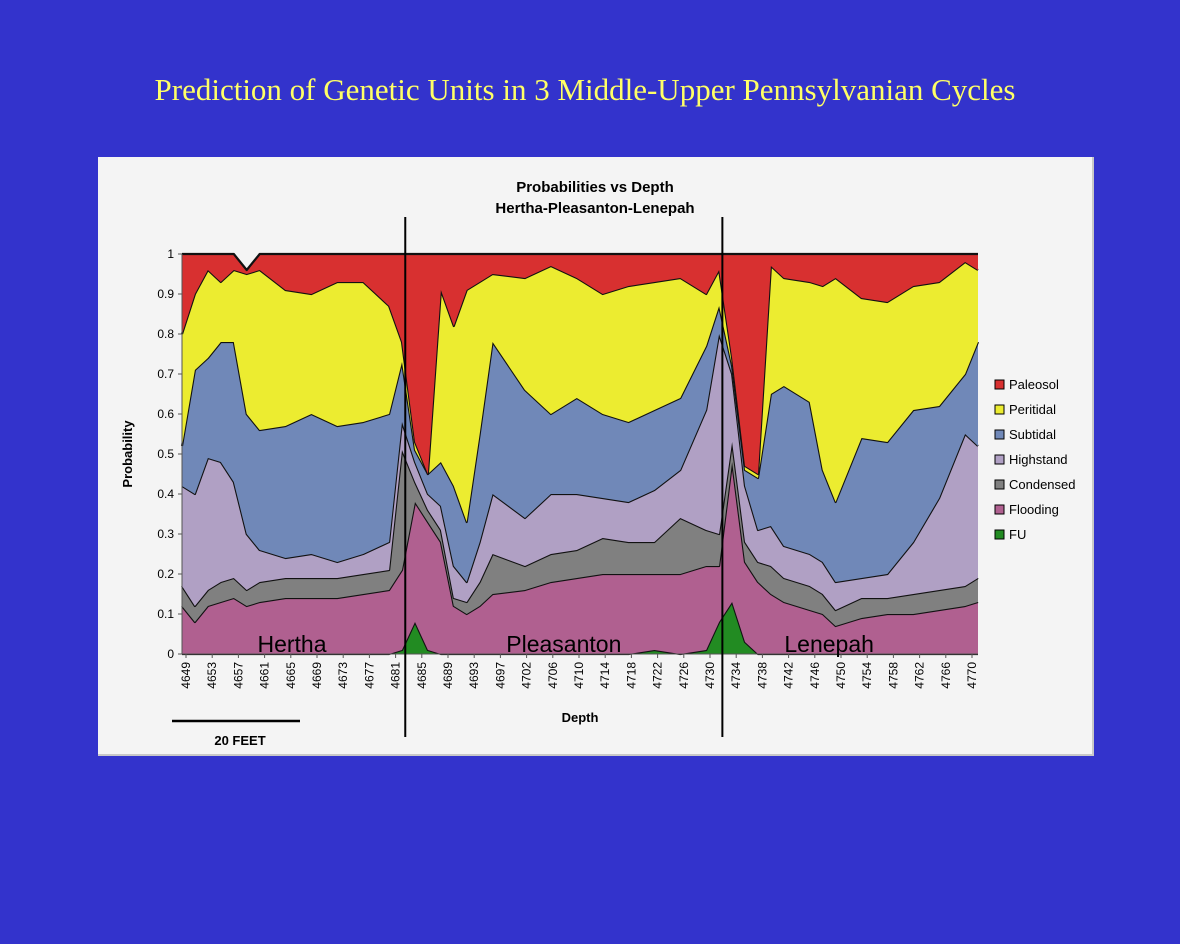  I want to click on x-tick-label: 4734, so click(736, 675).